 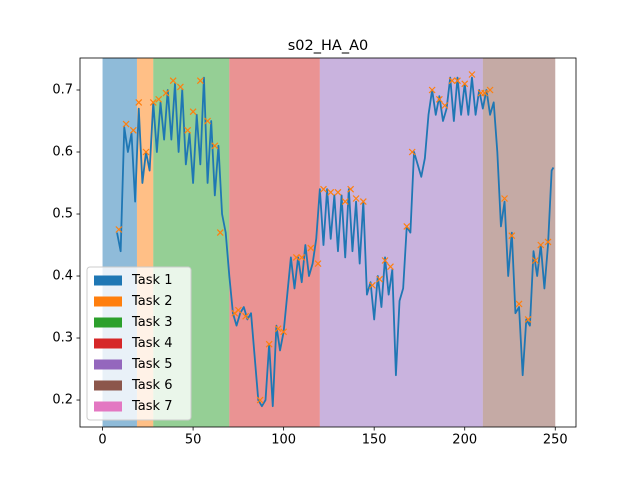 What do you see at coordinates (62, 89) in the screenshot?
I see `y-tick-label: 0.7` at bounding box center [62, 89].